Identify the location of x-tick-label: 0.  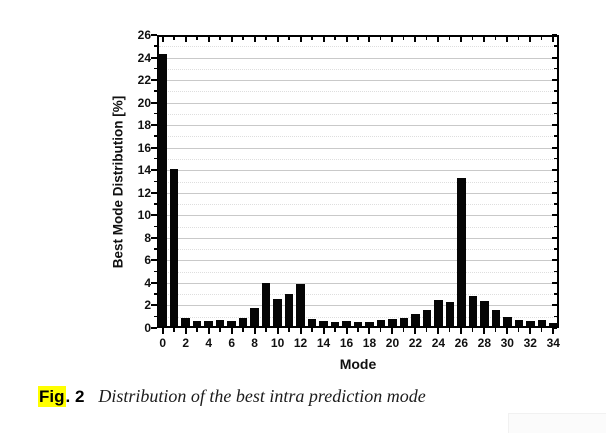
(163, 343).